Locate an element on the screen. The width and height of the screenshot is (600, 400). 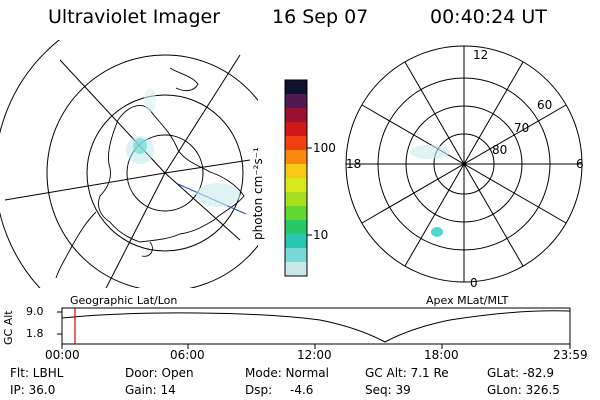
continent-outline is located at coordinates (171, 174).